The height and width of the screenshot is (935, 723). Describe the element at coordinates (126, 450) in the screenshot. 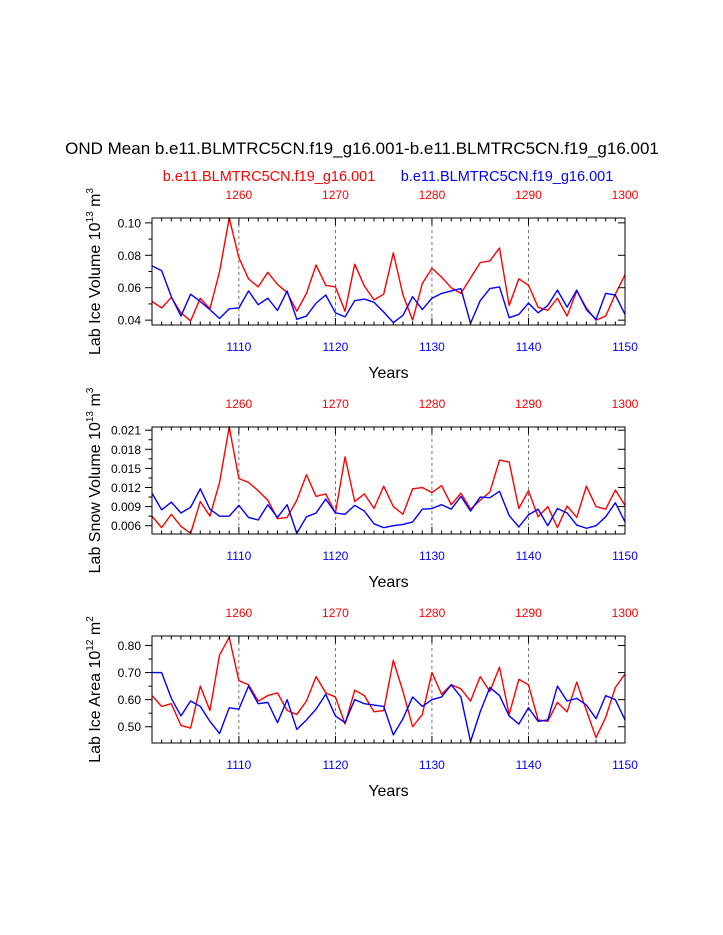

I see `y-tick-label: 0.018` at that location.